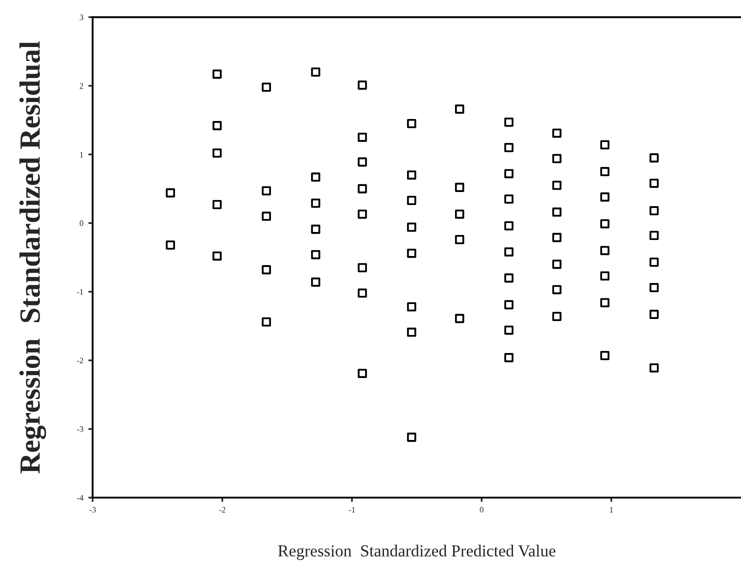  Describe the element at coordinates (82, 86) in the screenshot. I see `y-tick-label: 2` at that location.